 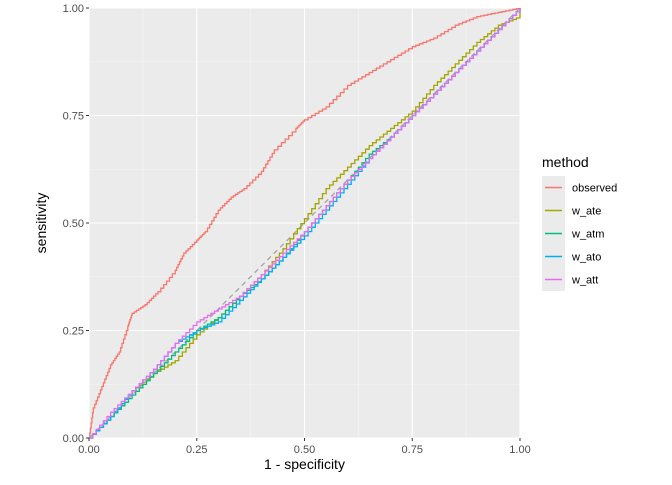 I want to click on x-axis-label: 1 - specificity, so click(x=304, y=464).